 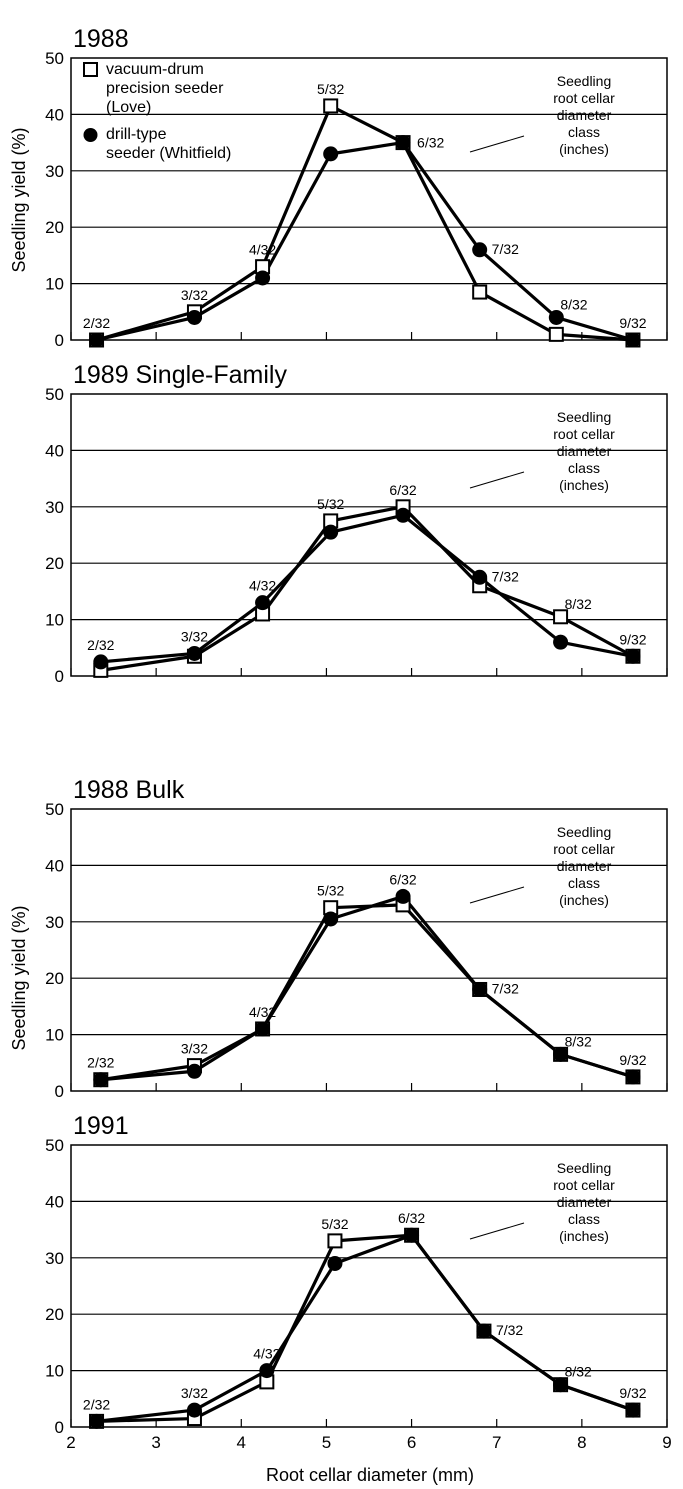 What do you see at coordinates (101, 39) in the screenshot?
I see `panel-title: 1988` at bounding box center [101, 39].